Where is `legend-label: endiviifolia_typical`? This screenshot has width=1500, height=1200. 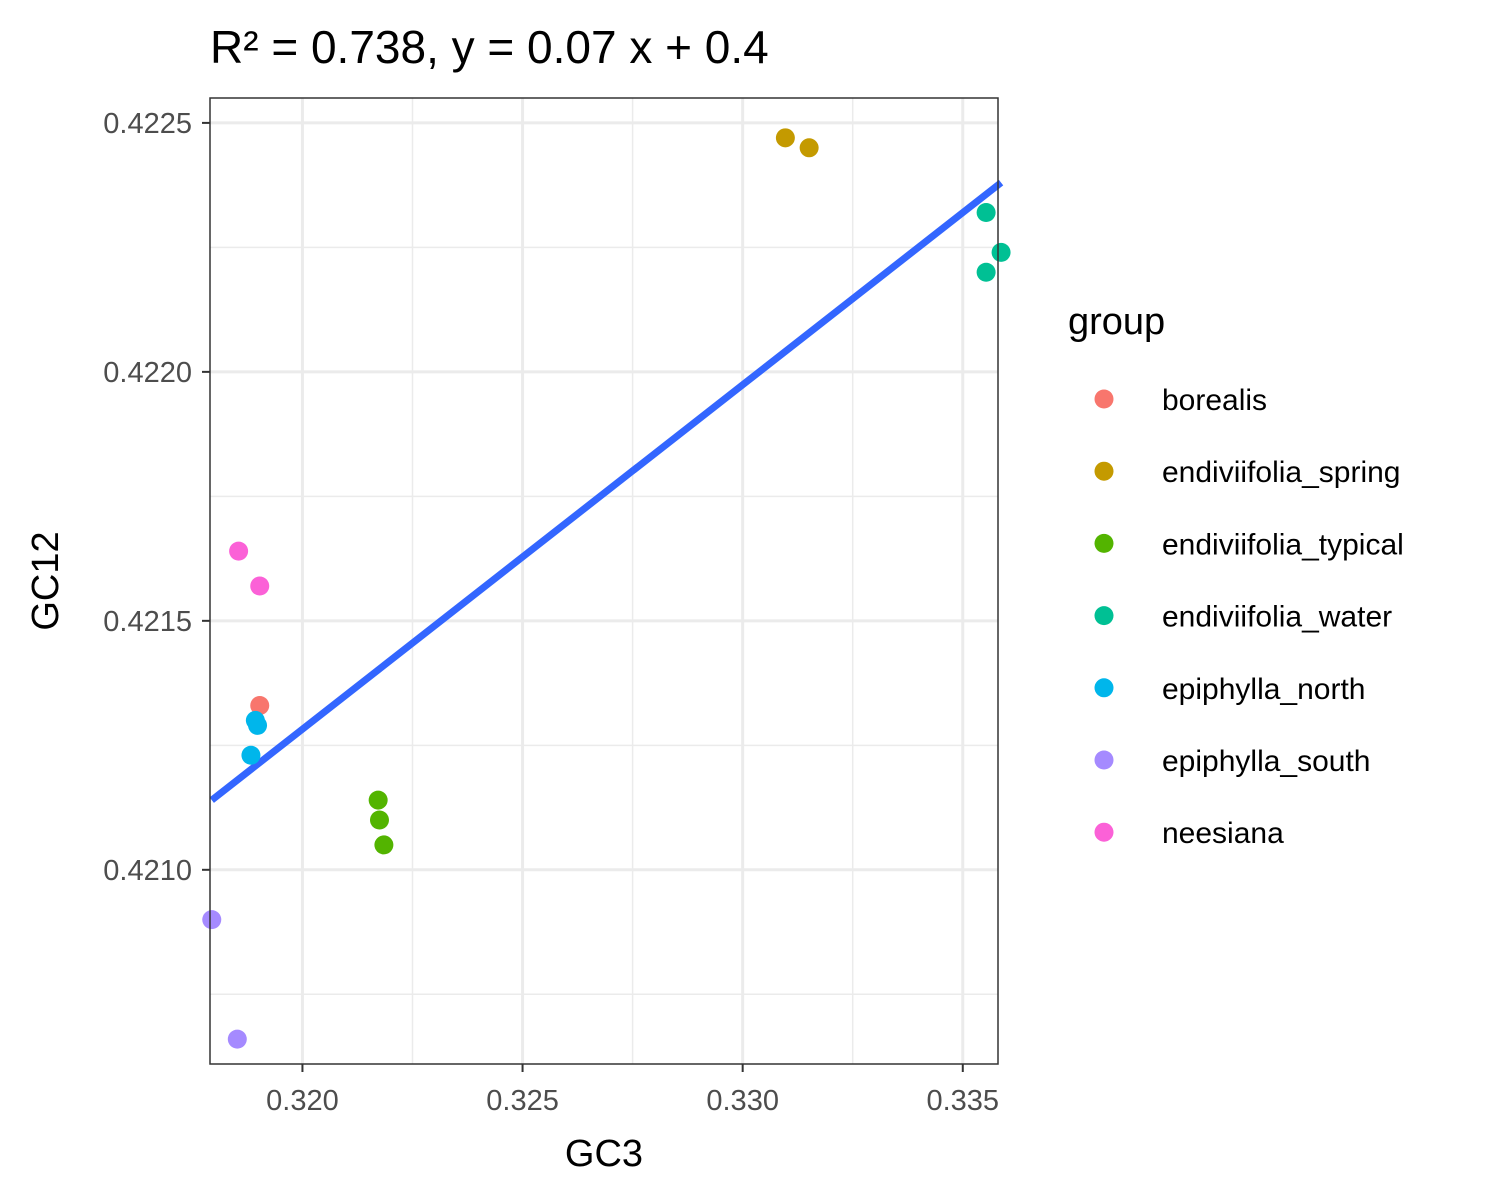
legend-label: endiviifolia_typical is located at coordinates (1283, 544).